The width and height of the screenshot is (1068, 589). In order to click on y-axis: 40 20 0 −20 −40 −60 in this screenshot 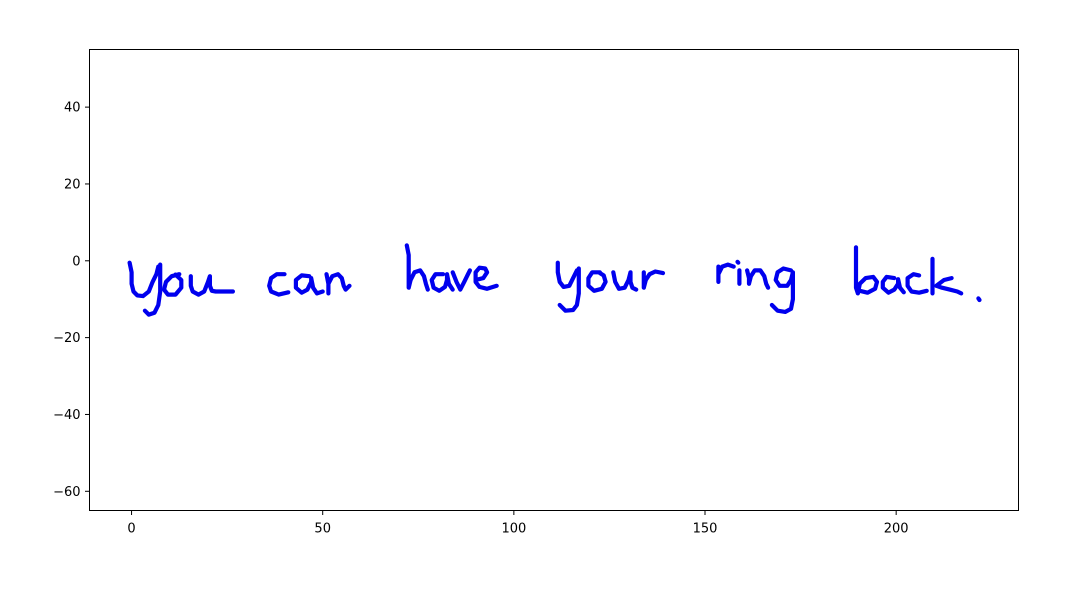, I will do `click(71, 300)`.